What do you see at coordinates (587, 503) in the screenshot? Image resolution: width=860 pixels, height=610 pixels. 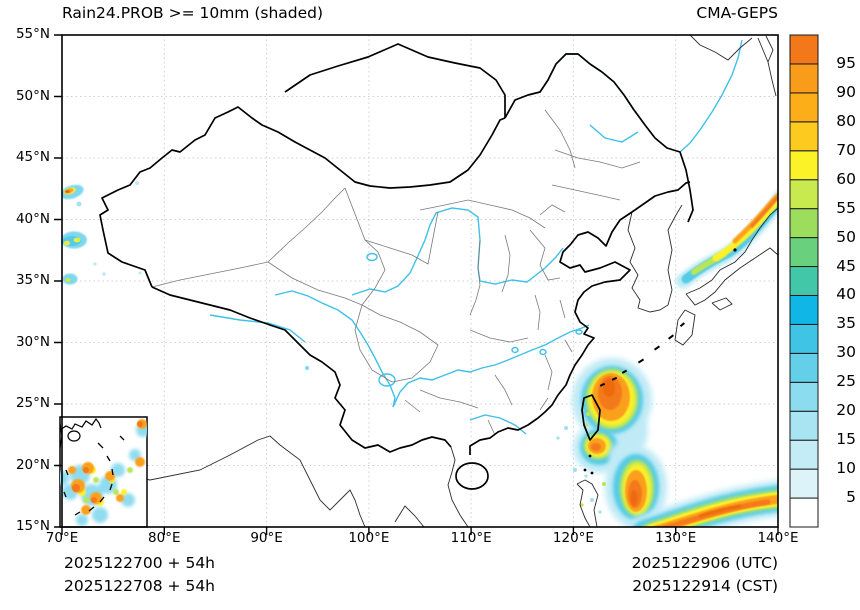 I see `luzon-coast` at bounding box center [587, 503].